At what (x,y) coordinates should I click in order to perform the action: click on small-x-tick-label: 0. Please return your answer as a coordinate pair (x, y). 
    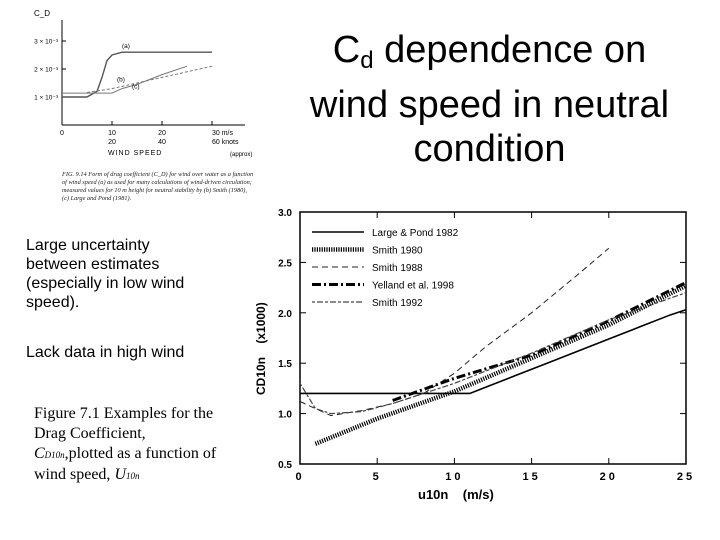
    Looking at the image, I should click on (62, 133).